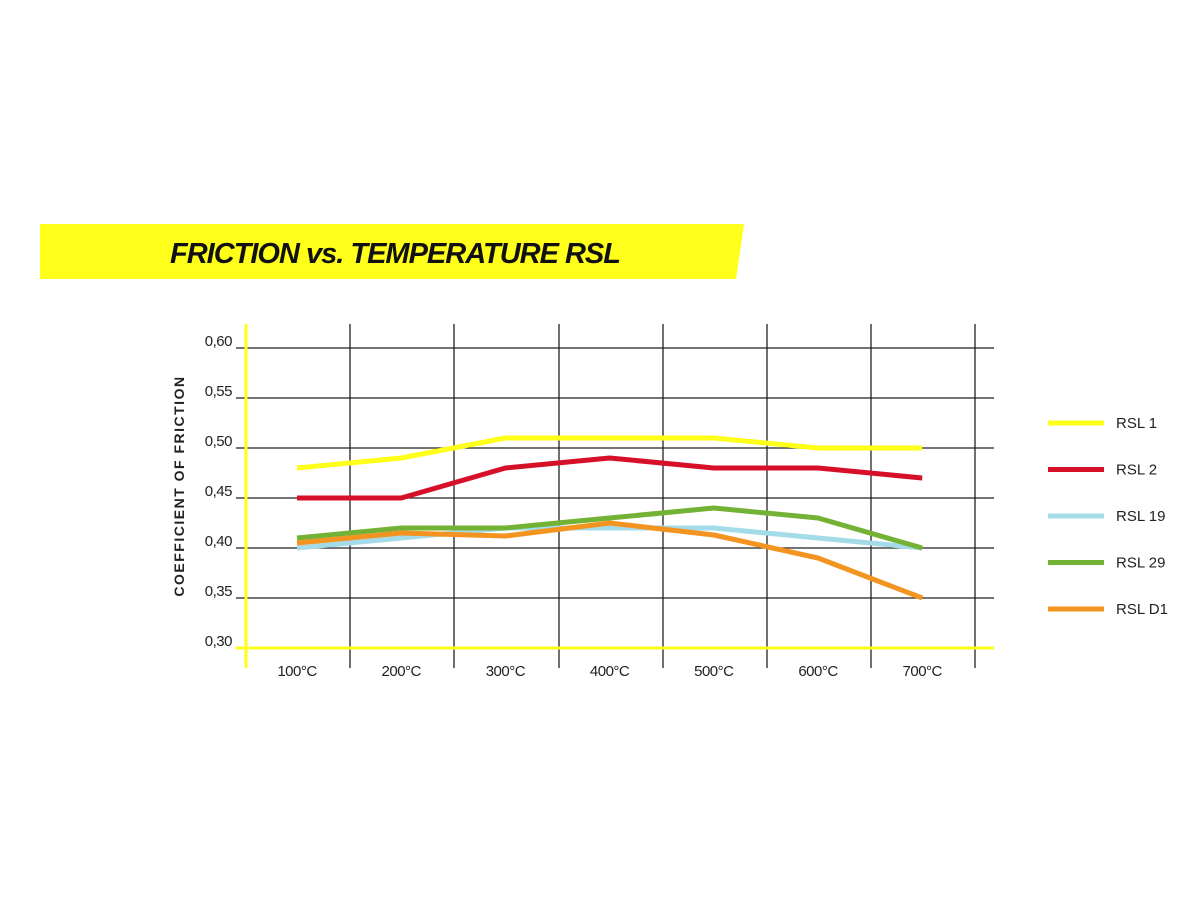 The width and height of the screenshot is (1200, 900). What do you see at coordinates (218, 591) in the screenshot?
I see `y-tick-label: 0,35` at bounding box center [218, 591].